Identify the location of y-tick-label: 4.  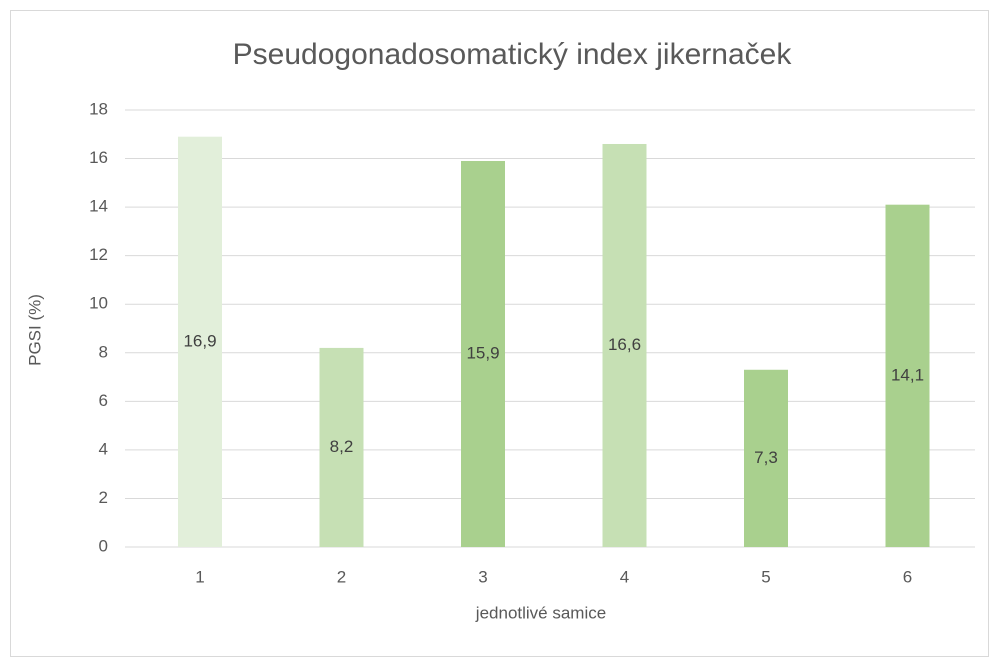
(103, 448).